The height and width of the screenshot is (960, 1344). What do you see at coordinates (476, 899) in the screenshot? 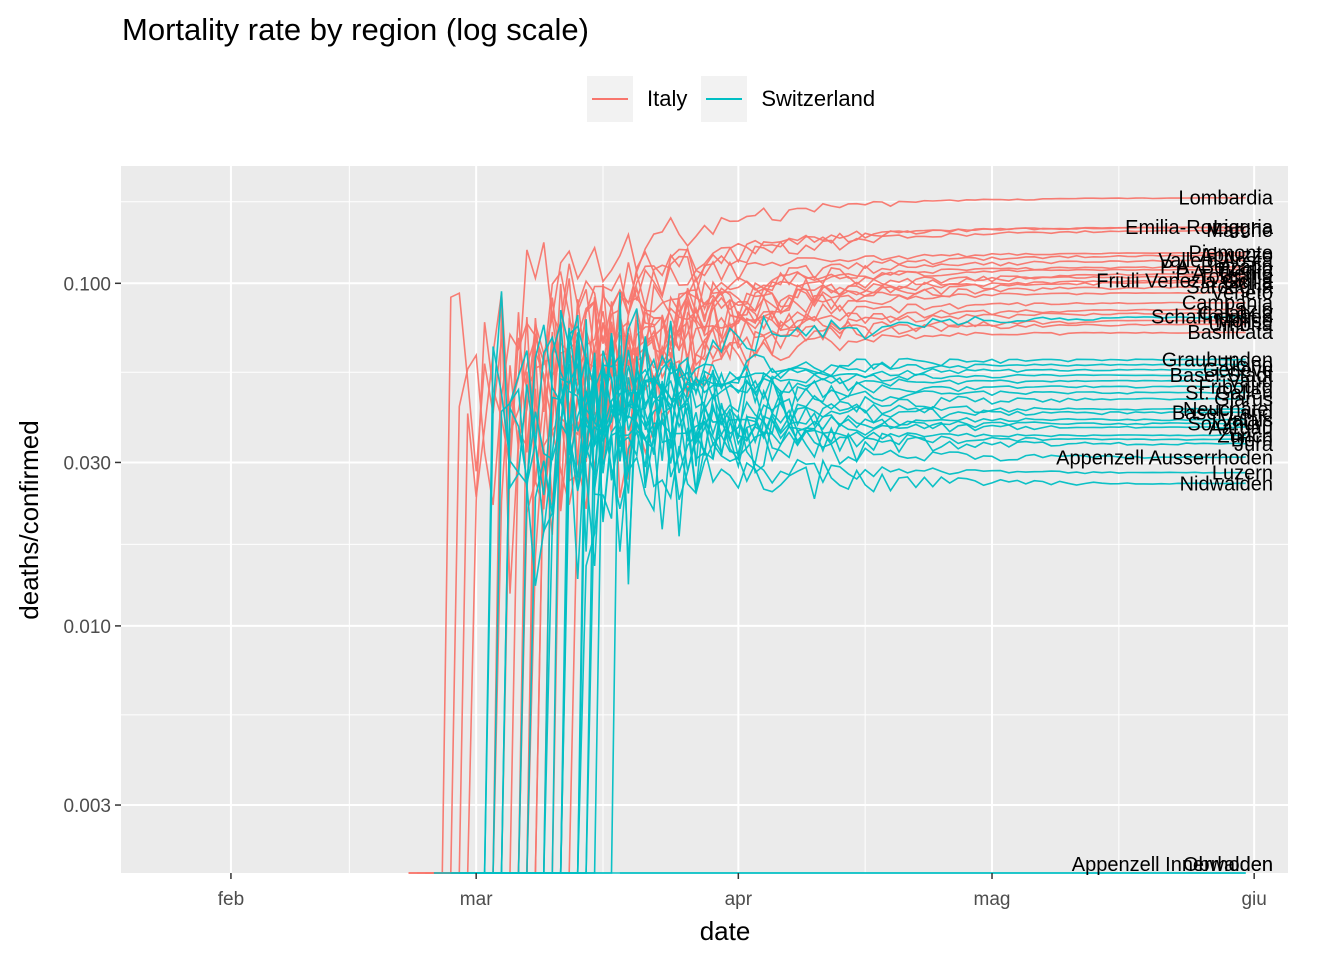
I see `x-tick-label: mar` at bounding box center [476, 899].